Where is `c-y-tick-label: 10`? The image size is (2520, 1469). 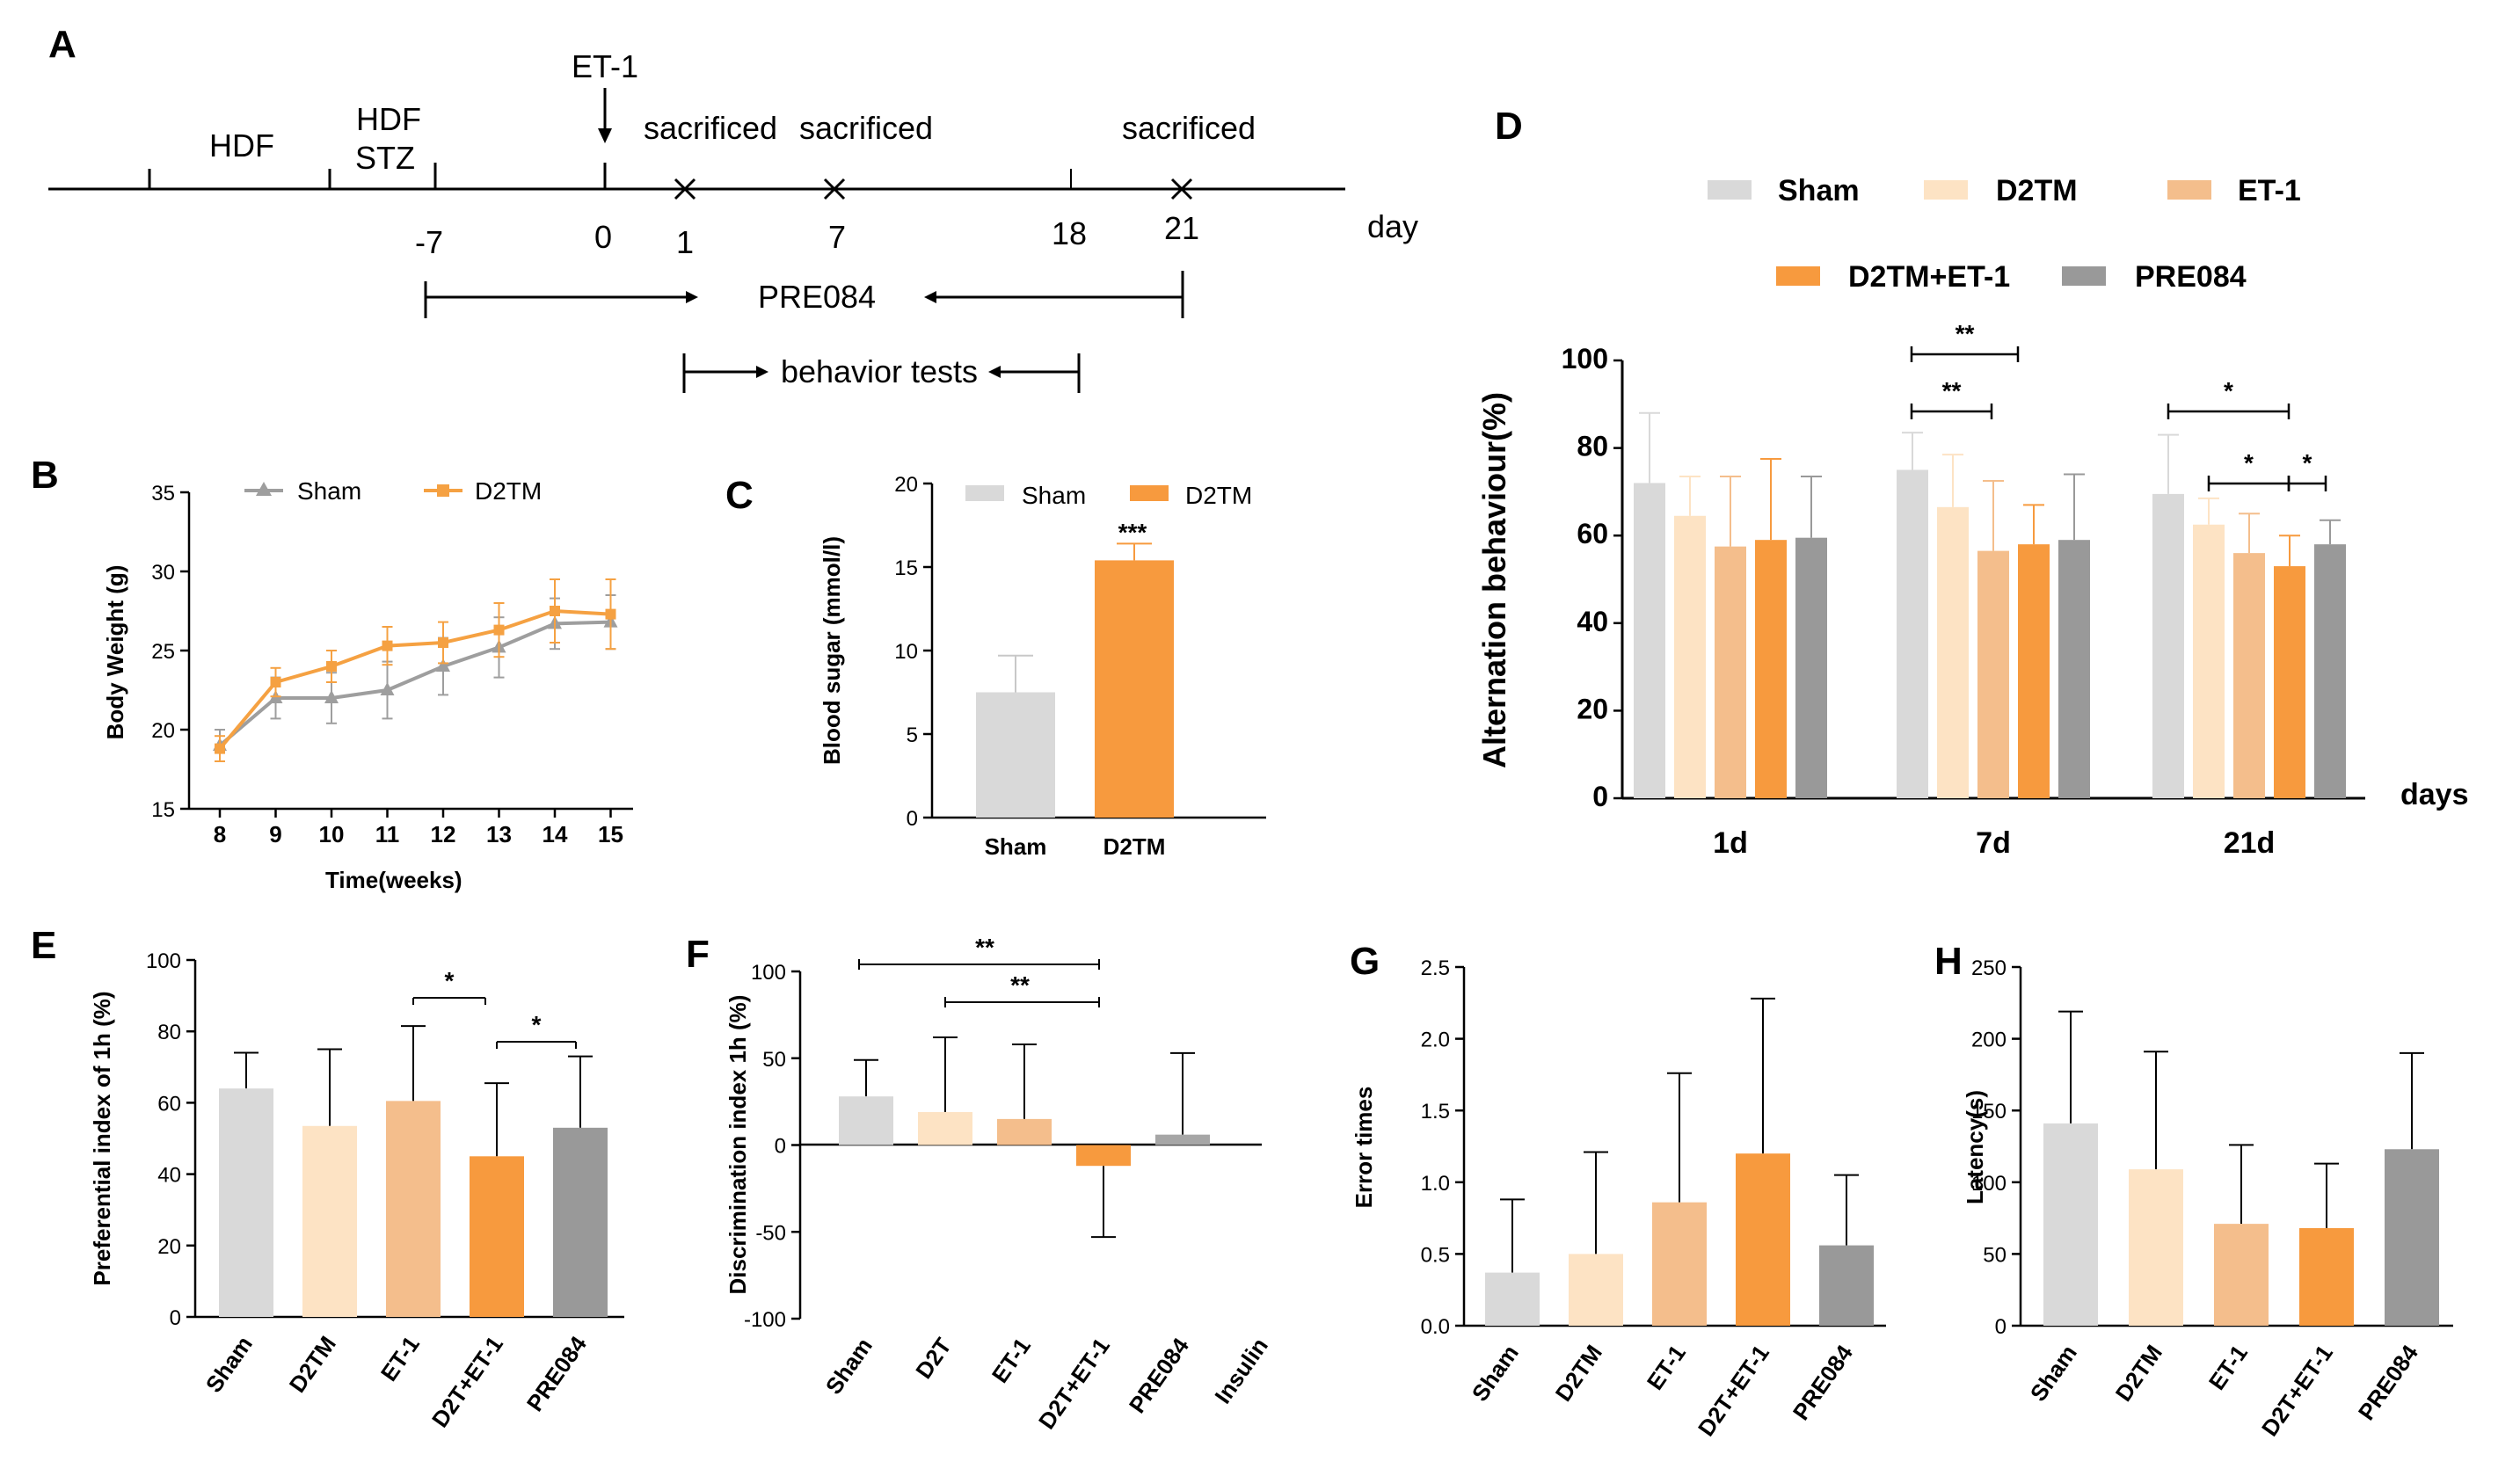 c-y-tick-label: 10 is located at coordinates (906, 652).